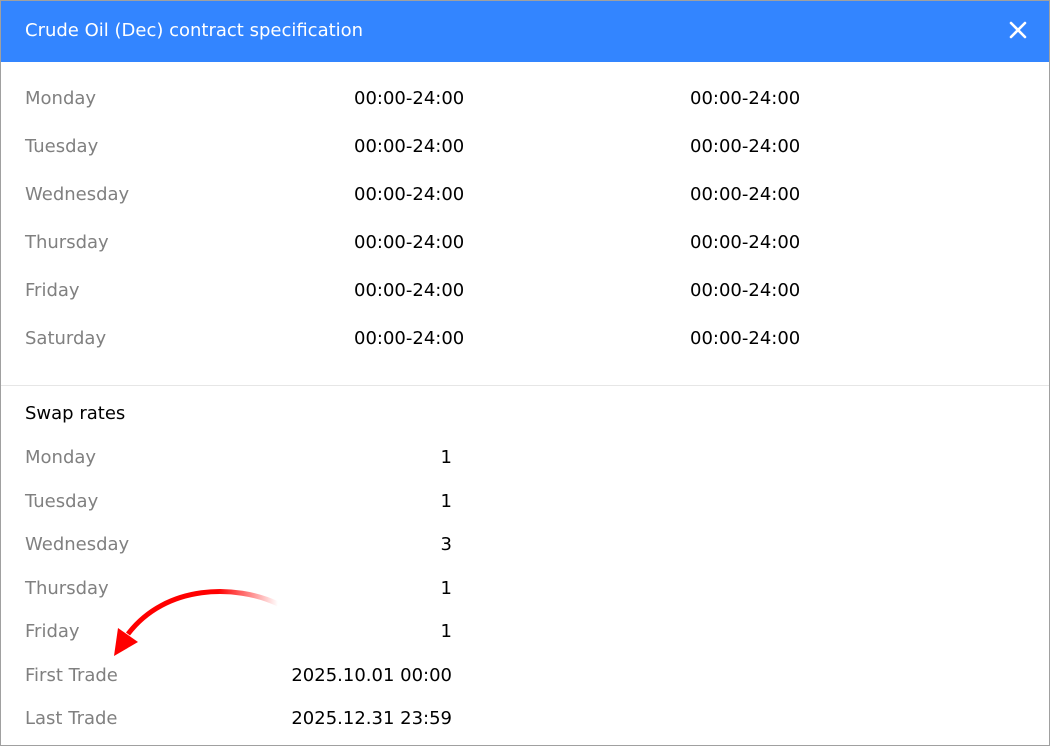 This screenshot has width=1050, height=746. Describe the element at coordinates (525, 723) in the screenshot. I see `swap-row: Last Trade 2025.12.31 23:59` at that location.